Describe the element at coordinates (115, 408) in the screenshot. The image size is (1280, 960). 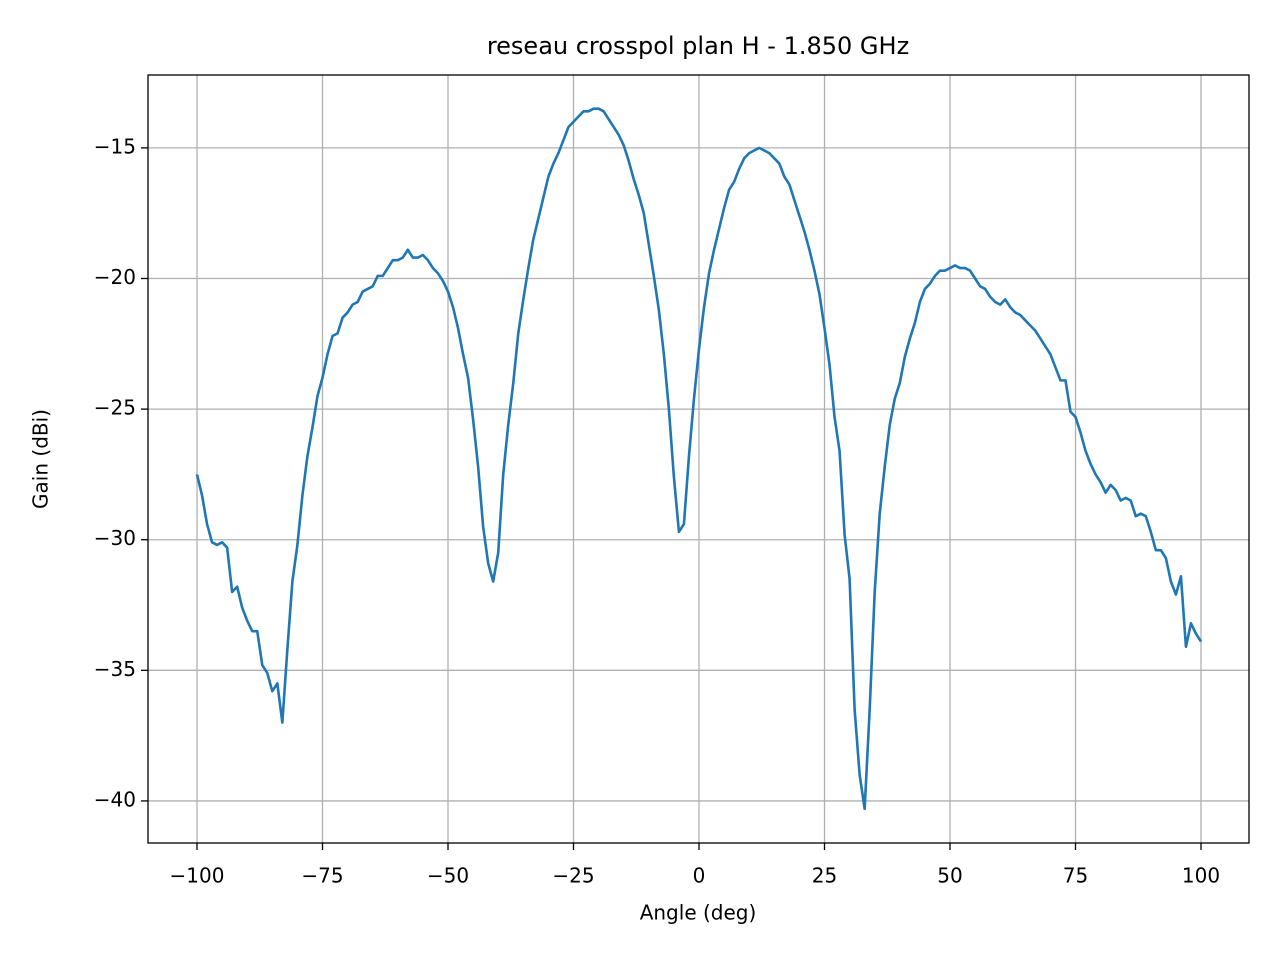
I see `y-tick-label: −25` at that location.